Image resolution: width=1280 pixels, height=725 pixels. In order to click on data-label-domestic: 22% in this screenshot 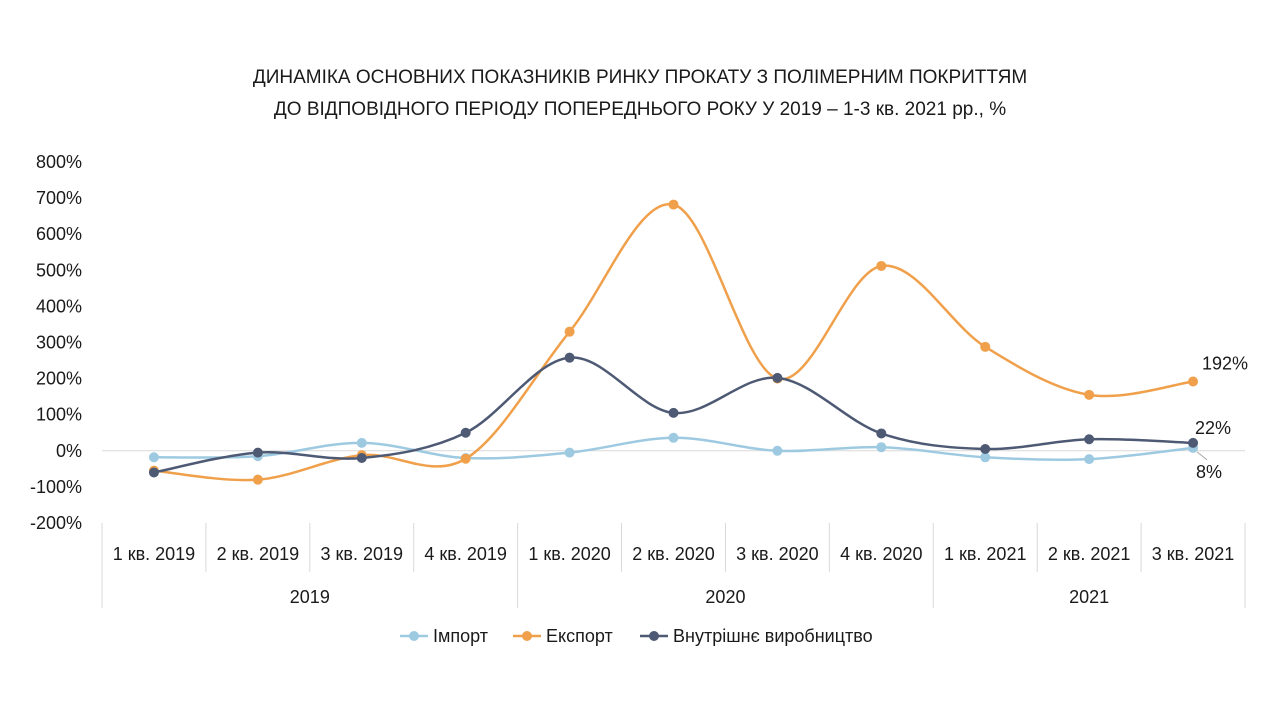, I will do `click(1213, 428)`.